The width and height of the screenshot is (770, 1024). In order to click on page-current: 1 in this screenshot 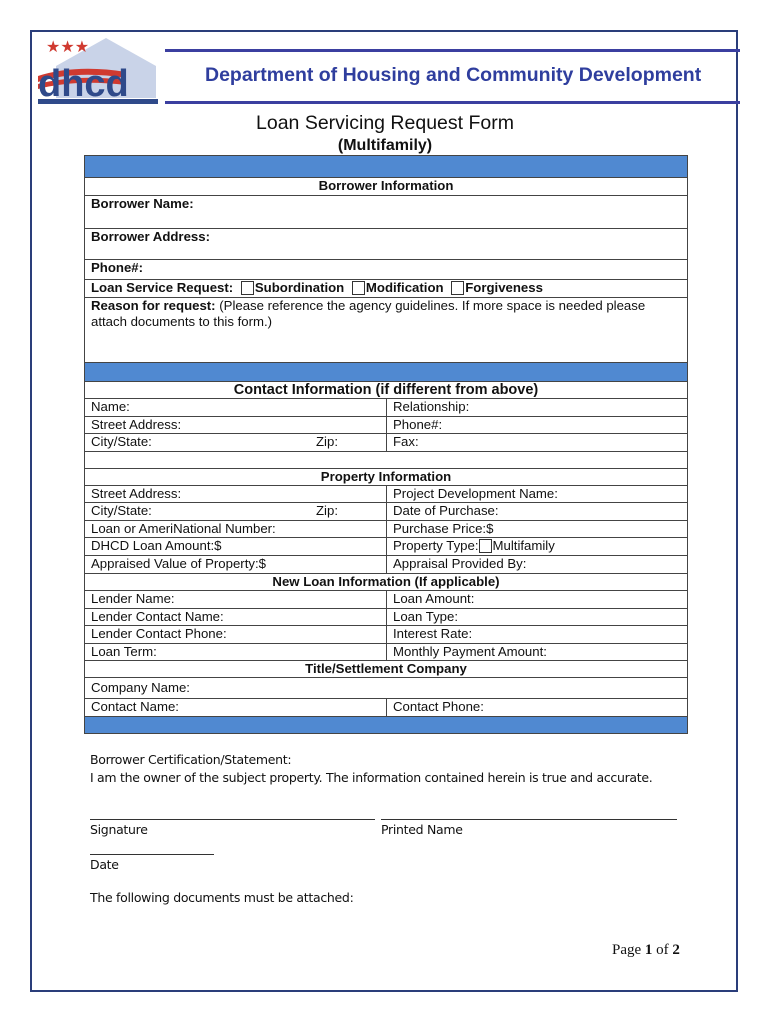, I will do `click(648, 950)`.